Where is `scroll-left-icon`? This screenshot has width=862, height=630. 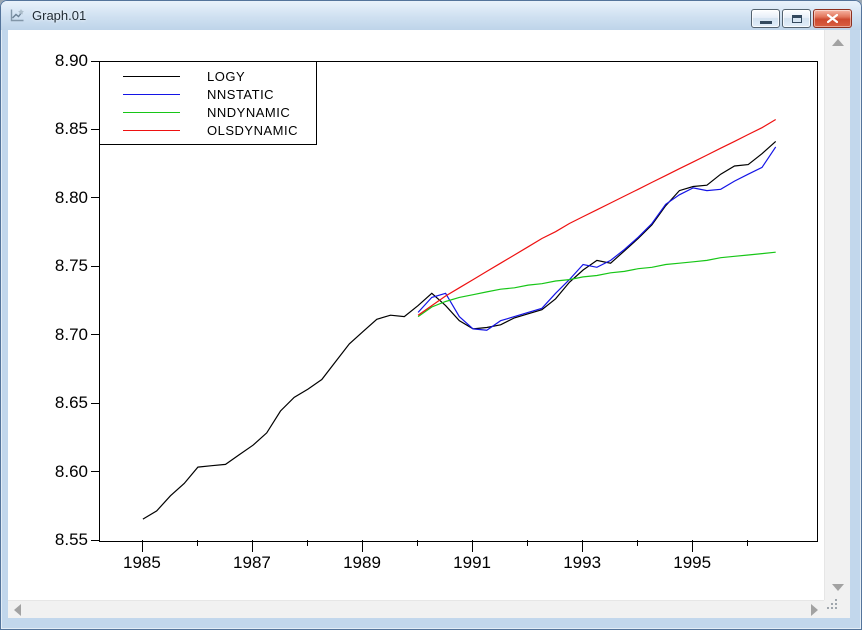 scroll-left-icon is located at coordinates (17, 610).